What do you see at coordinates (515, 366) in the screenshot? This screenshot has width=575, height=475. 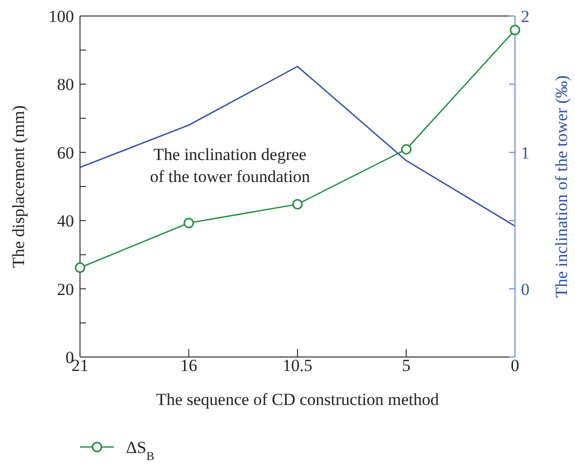 I see `x-tick-label: 0` at bounding box center [515, 366].